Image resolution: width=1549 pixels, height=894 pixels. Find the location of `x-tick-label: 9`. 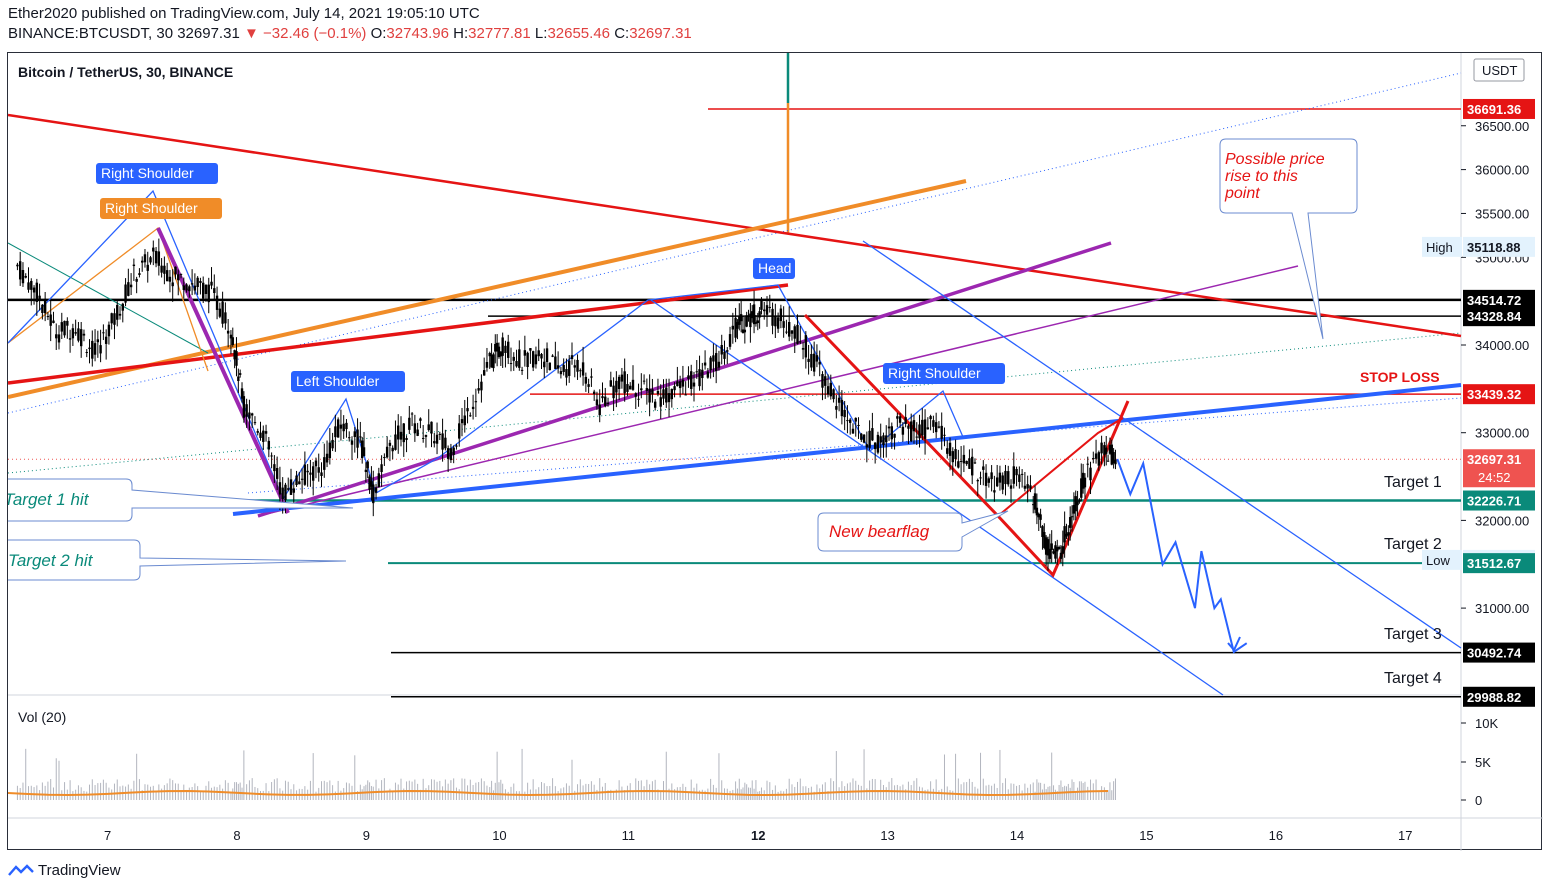

x-tick-label: 9 is located at coordinates (366, 835).